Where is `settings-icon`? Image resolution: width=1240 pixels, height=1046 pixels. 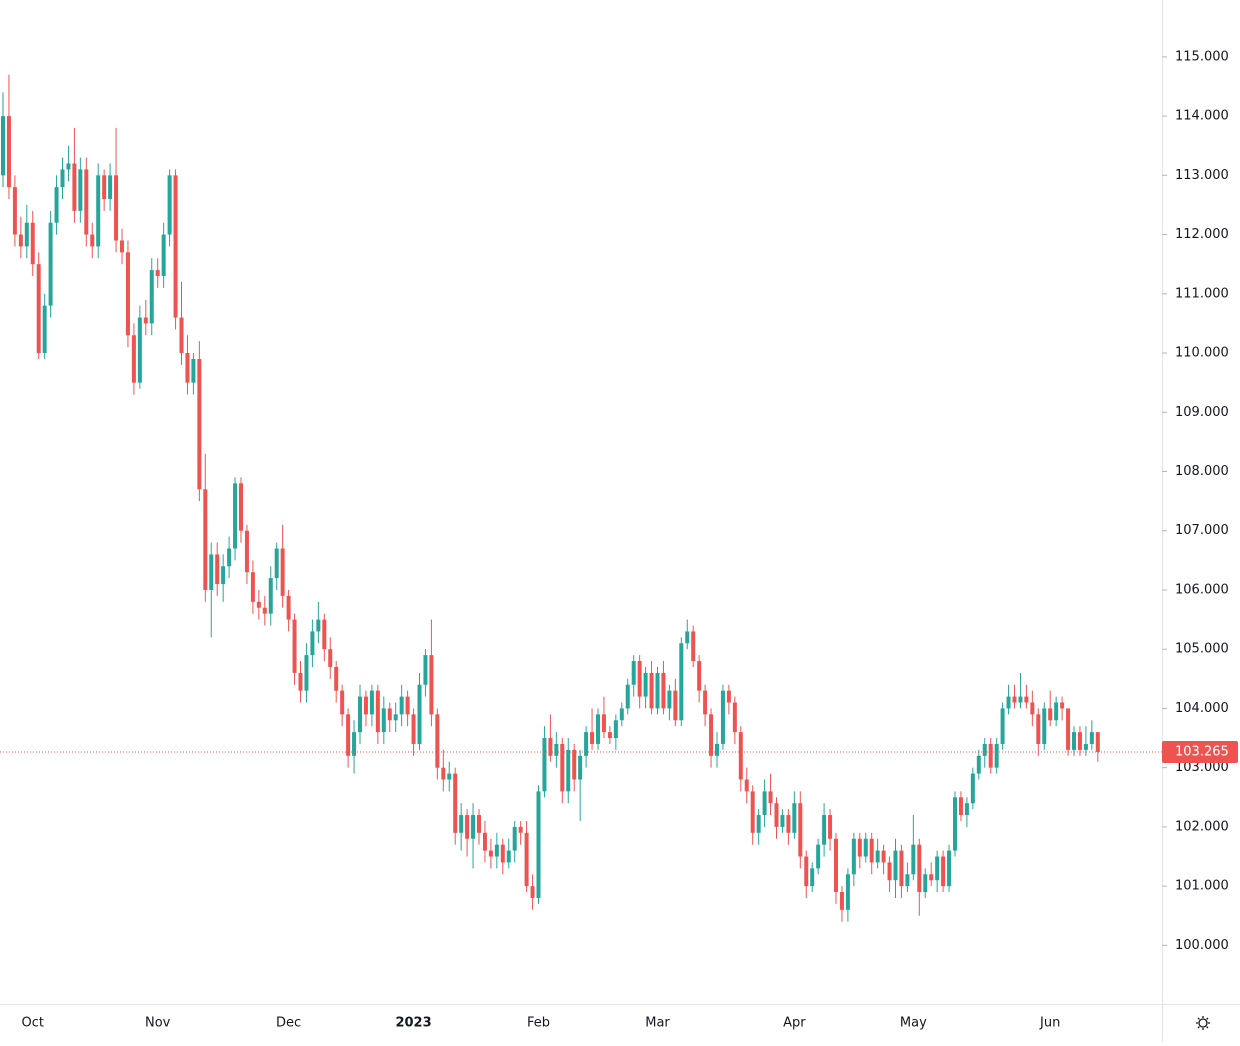
settings-icon is located at coordinates (1203, 1023).